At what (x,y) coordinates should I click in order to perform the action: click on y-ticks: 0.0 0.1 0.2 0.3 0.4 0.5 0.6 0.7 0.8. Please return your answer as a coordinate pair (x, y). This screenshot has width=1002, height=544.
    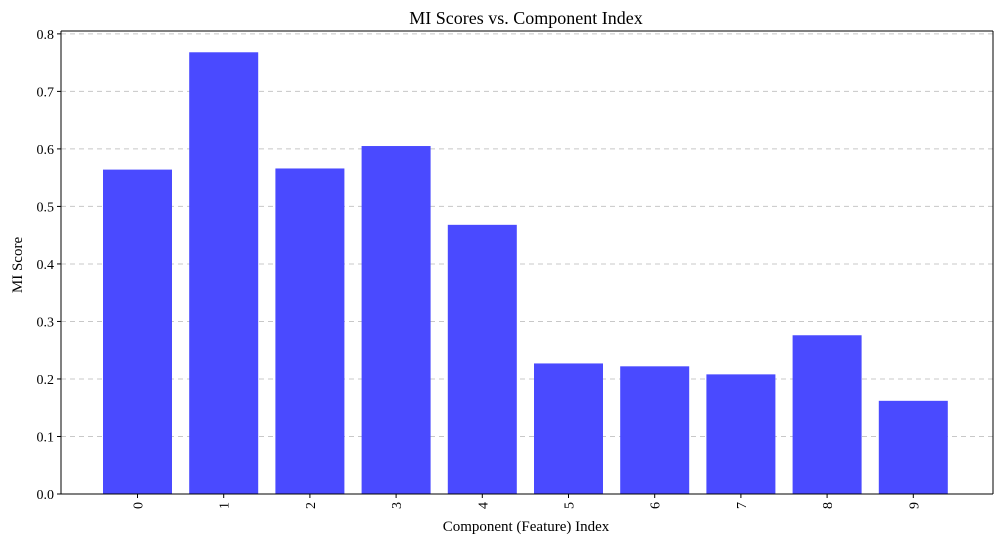
    Looking at the image, I should click on (49, 265).